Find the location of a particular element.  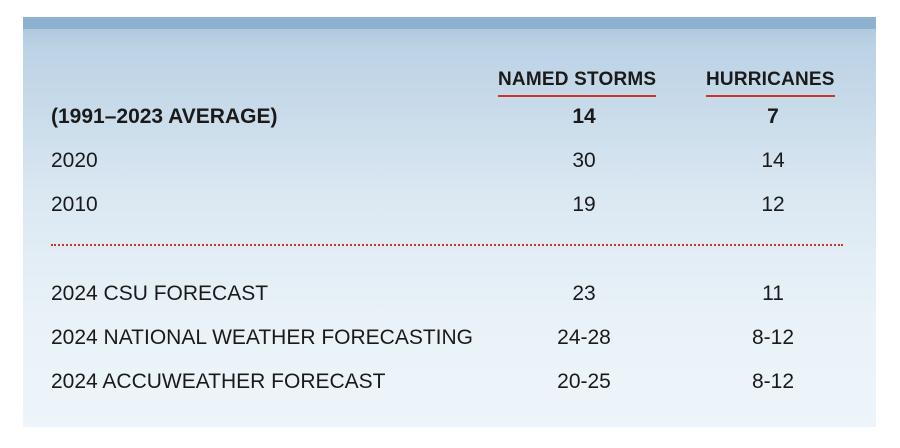

named-storms-value: 23 is located at coordinates (584, 293).